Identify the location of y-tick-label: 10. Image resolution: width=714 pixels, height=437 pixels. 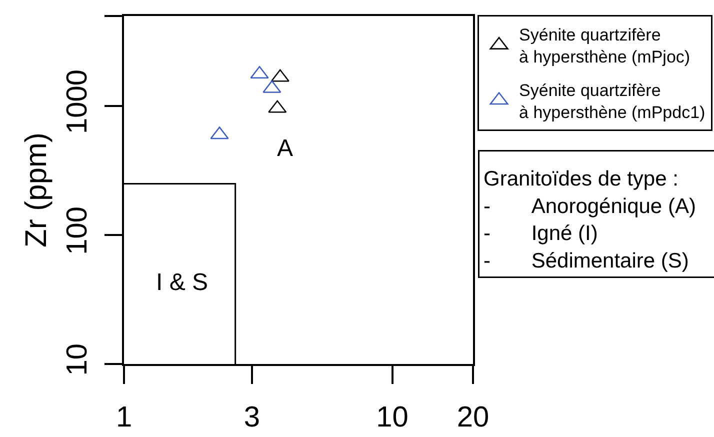
(78, 360).